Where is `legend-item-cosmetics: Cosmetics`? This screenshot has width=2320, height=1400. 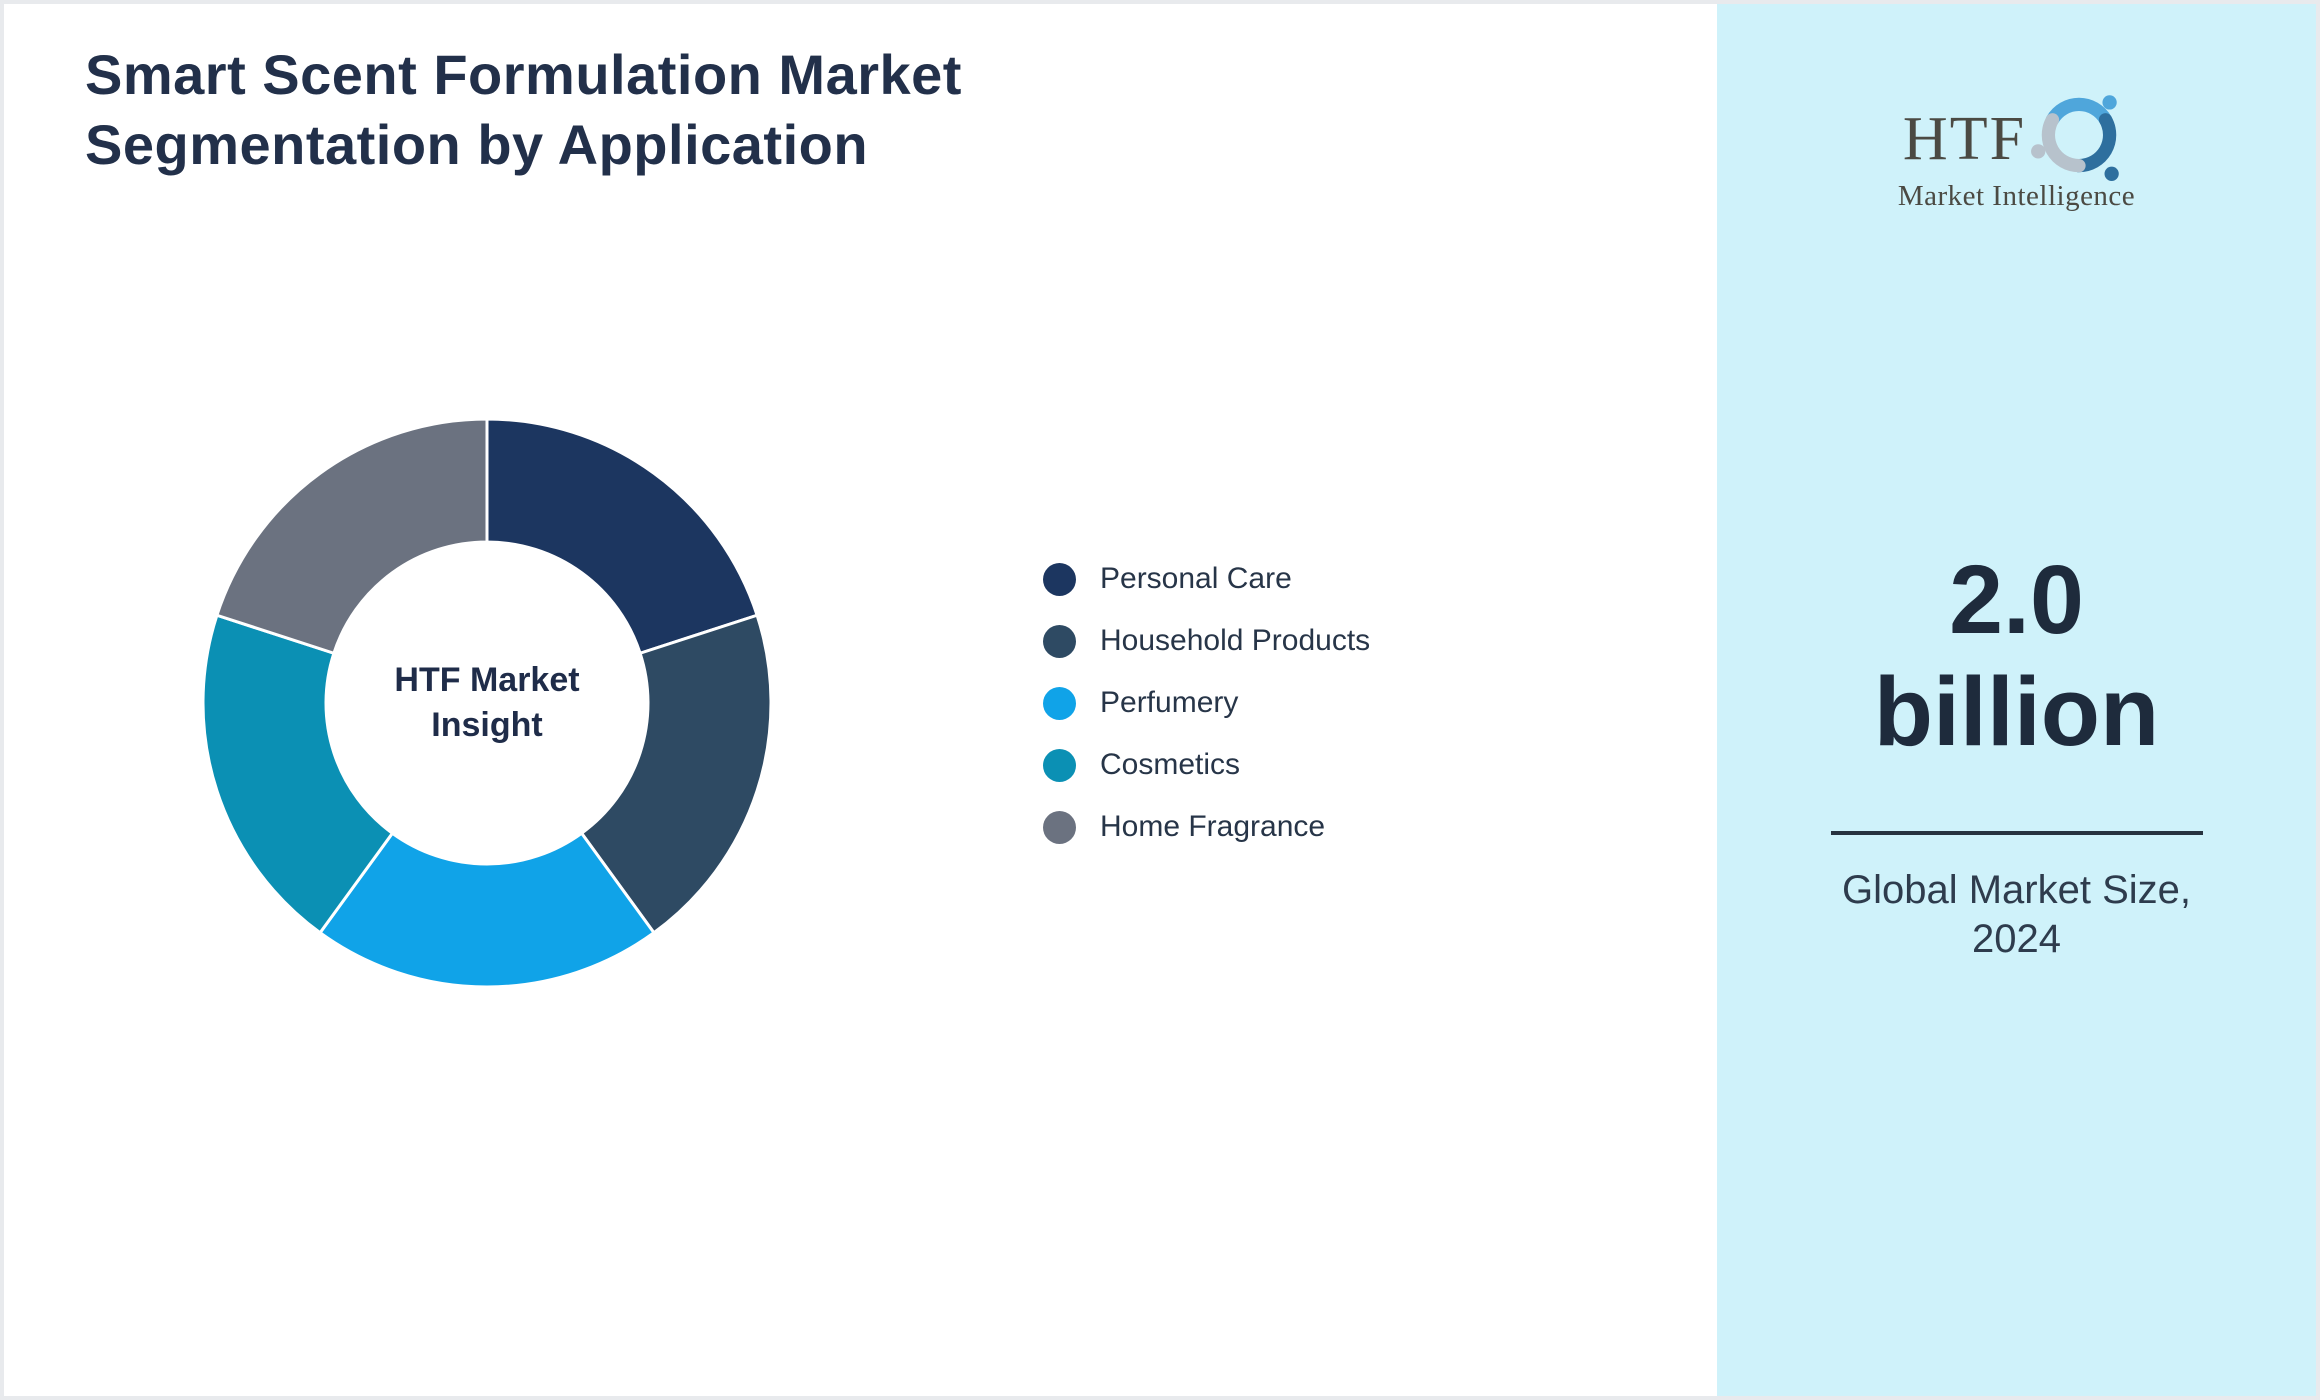
legend-item-cosmetics: Cosmetics is located at coordinates (1206, 765).